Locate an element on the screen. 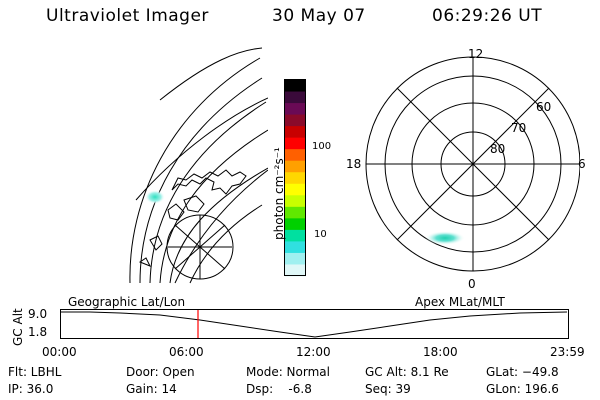  time-label: 06:29:26 UT is located at coordinates (487, 16).